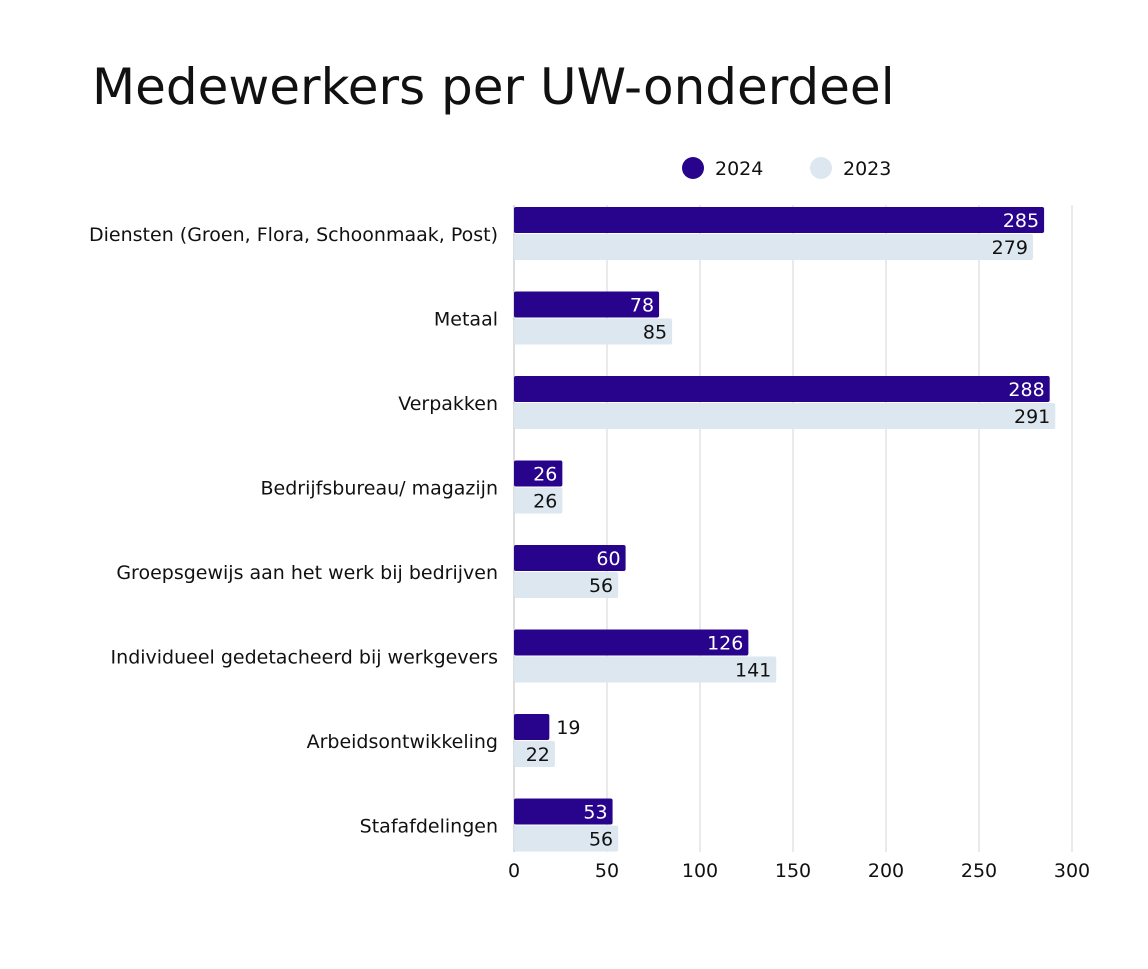 The width and height of the screenshot is (1148, 969). Describe the element at coordinates (793, 871) in the screenshot. I see `x-tick-label: 150` at that location.